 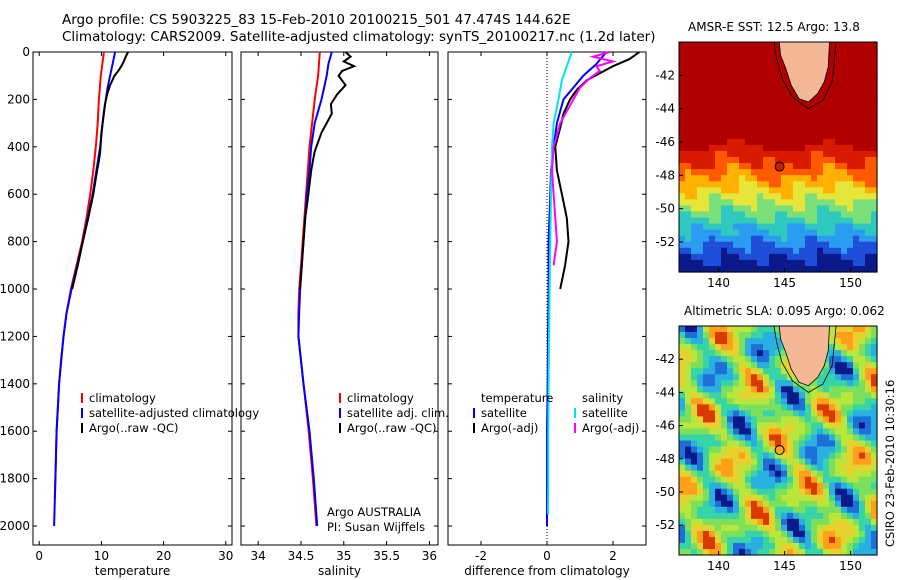 What do you see at coordinates (779, 450) in the screenshot?
I see `sla_map-argo-marker` at bounding box center [779, 450].